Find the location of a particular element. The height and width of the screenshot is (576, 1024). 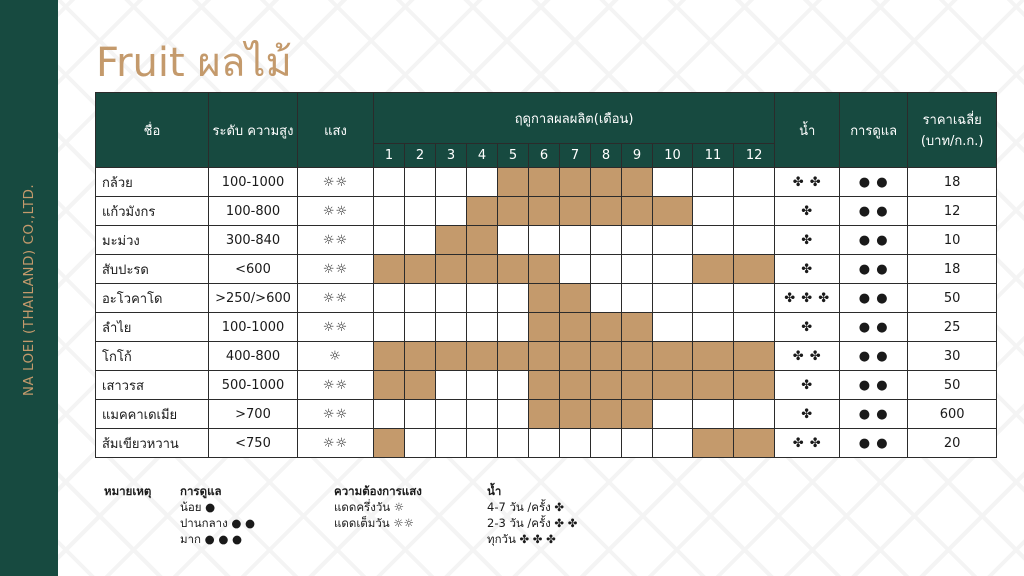

fruit-height: 100-1000 is located at coordinates (253, 182).